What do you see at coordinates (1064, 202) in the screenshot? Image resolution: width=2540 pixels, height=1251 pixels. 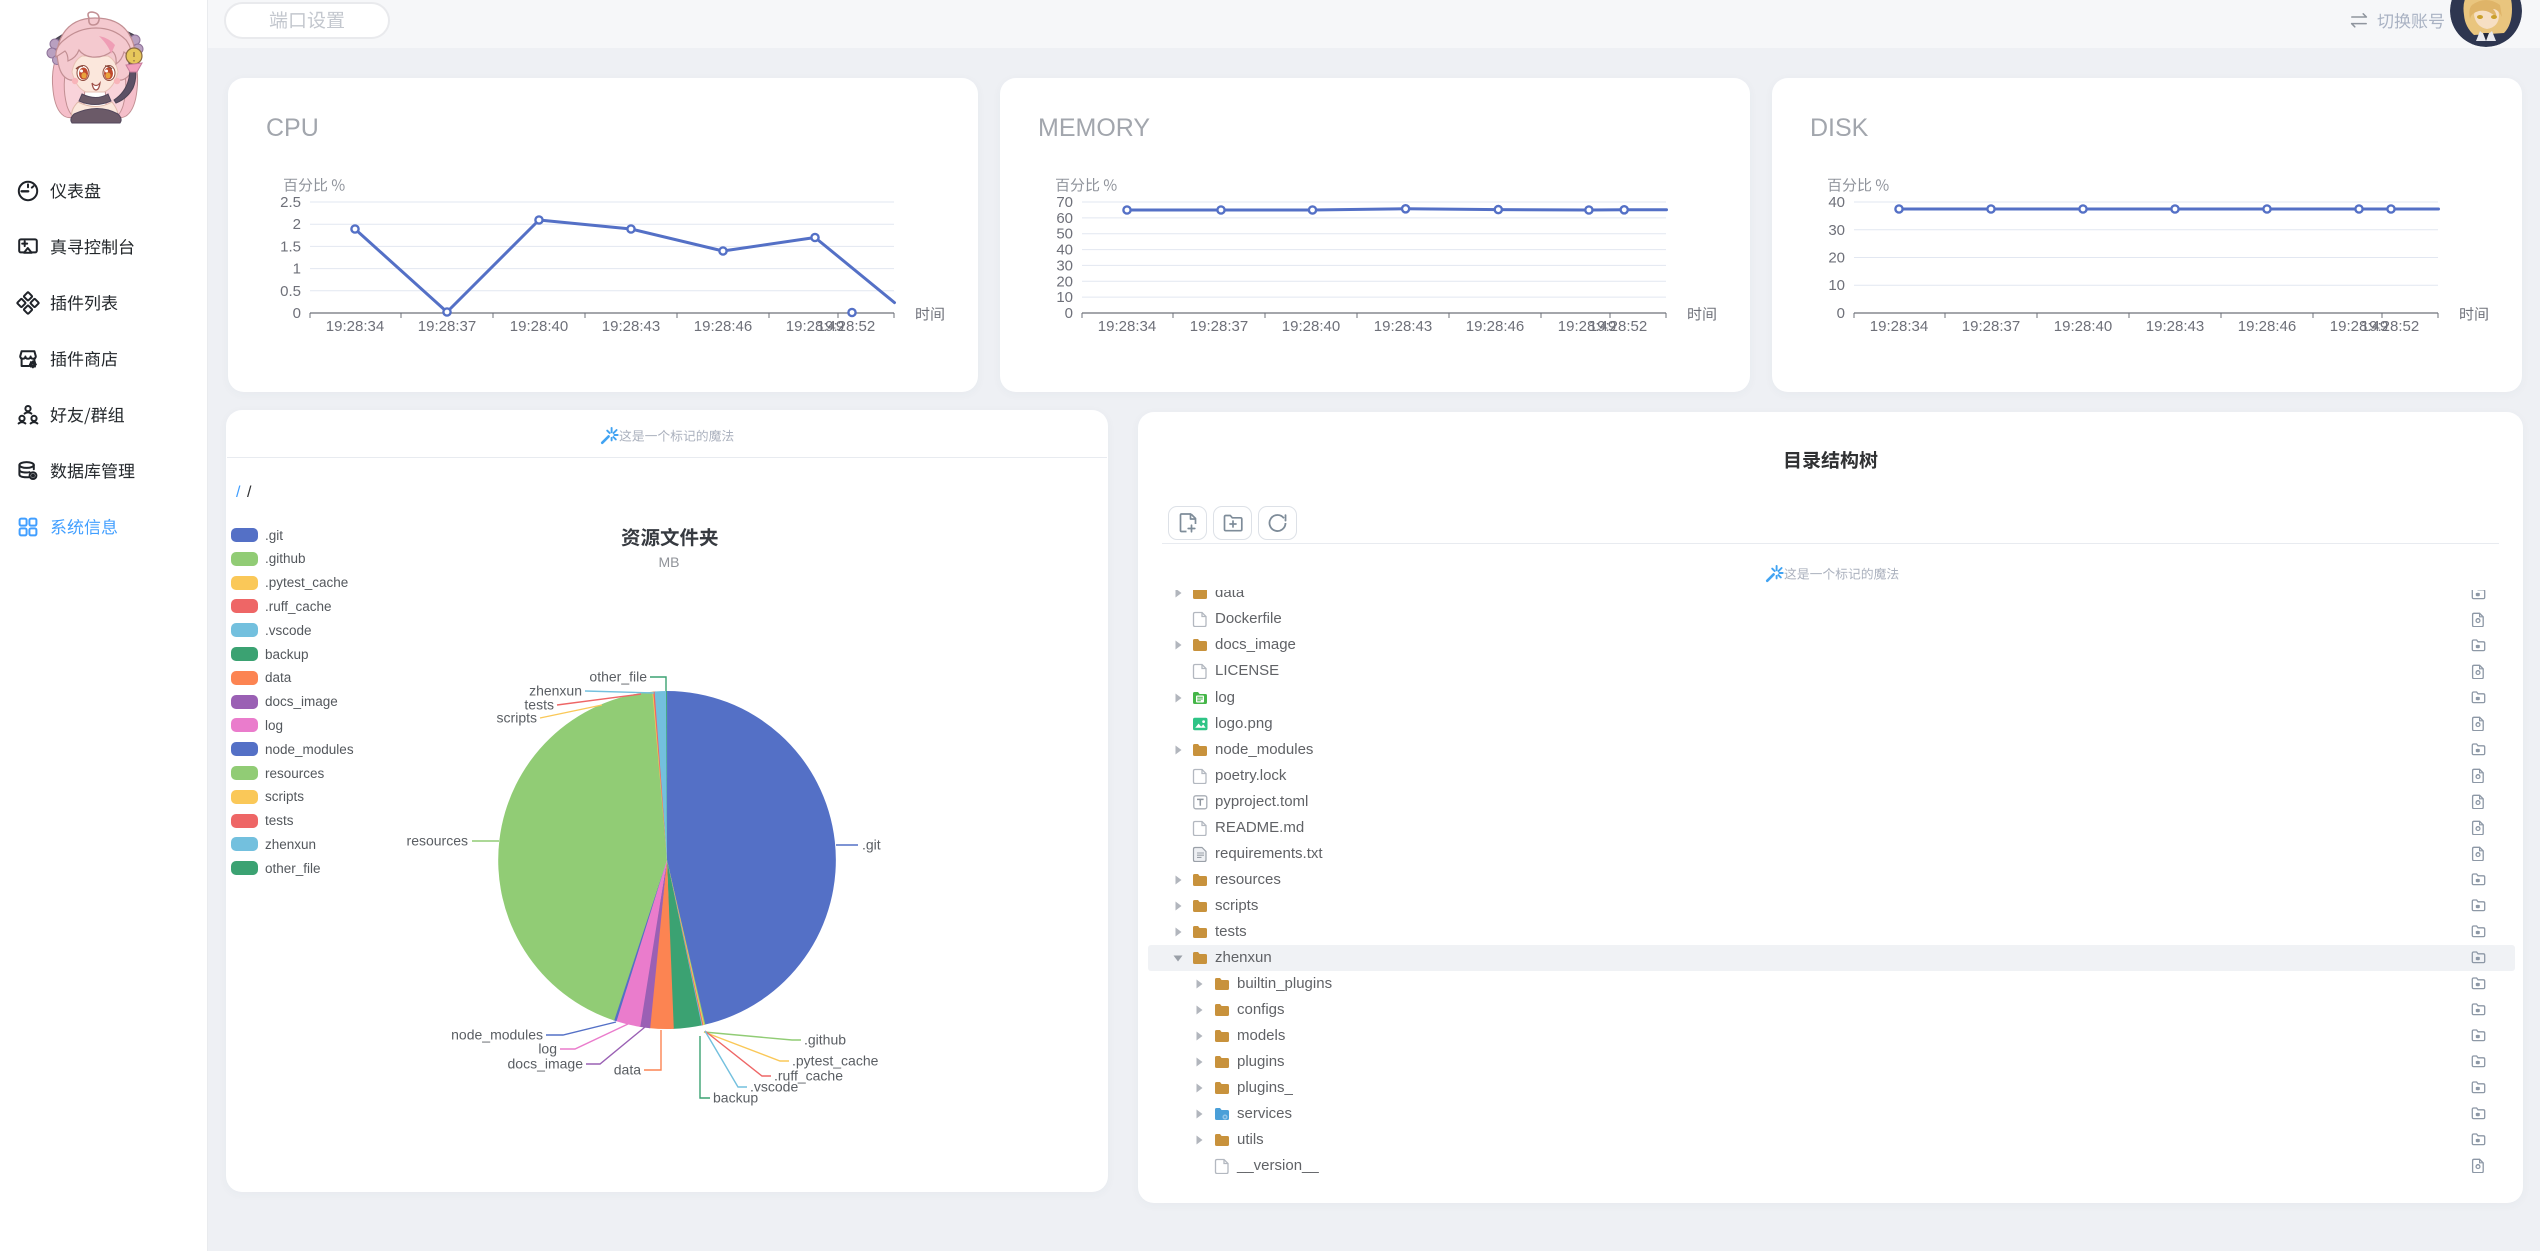 I see `svg-text: 70` at bounding box center [1064, 202].